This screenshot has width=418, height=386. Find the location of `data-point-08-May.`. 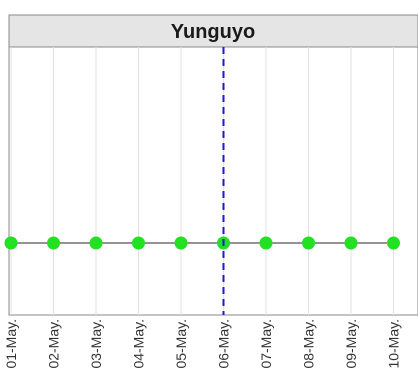

data-point-08-May. is located at coordinates (308, 243).